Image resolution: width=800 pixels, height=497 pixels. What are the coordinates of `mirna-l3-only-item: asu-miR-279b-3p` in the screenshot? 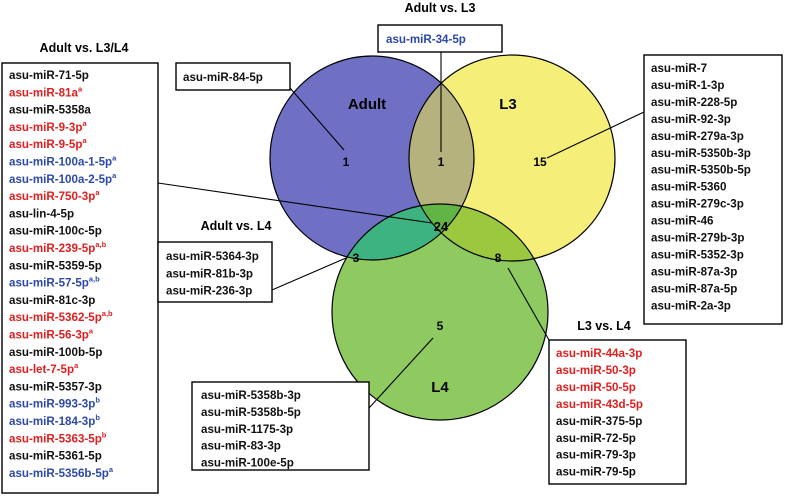 It's located at (697, 238).